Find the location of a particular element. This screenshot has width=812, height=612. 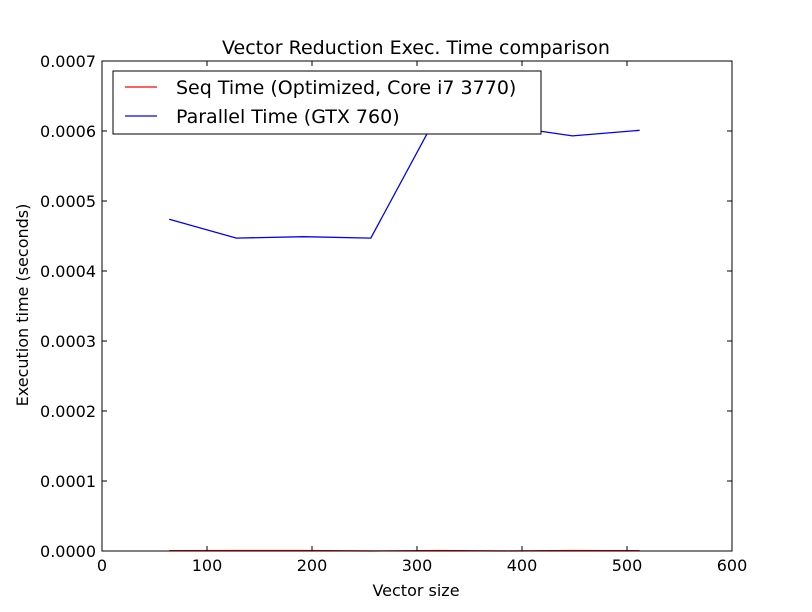

x-tick-label: 500 is located at coordinates (627, 565).